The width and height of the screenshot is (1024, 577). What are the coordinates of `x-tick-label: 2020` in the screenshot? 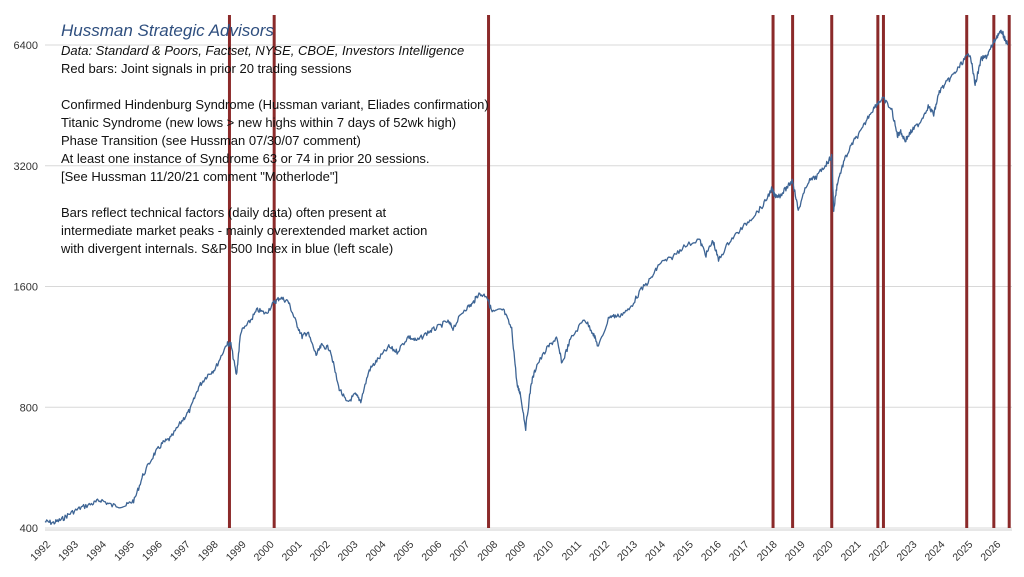 It's located at (823, 551).